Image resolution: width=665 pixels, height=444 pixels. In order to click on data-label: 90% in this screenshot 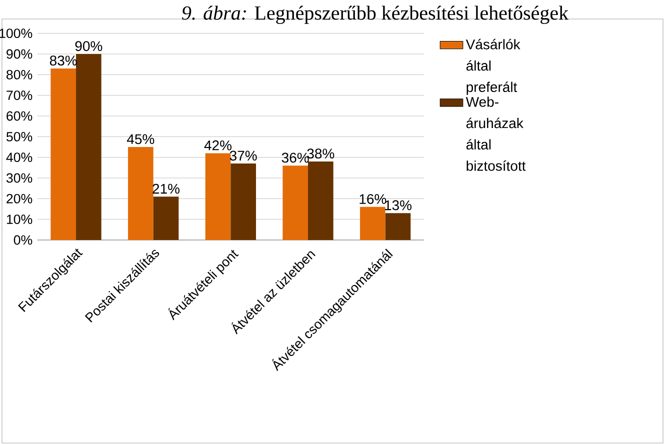, I will do `click(88, 46)`.